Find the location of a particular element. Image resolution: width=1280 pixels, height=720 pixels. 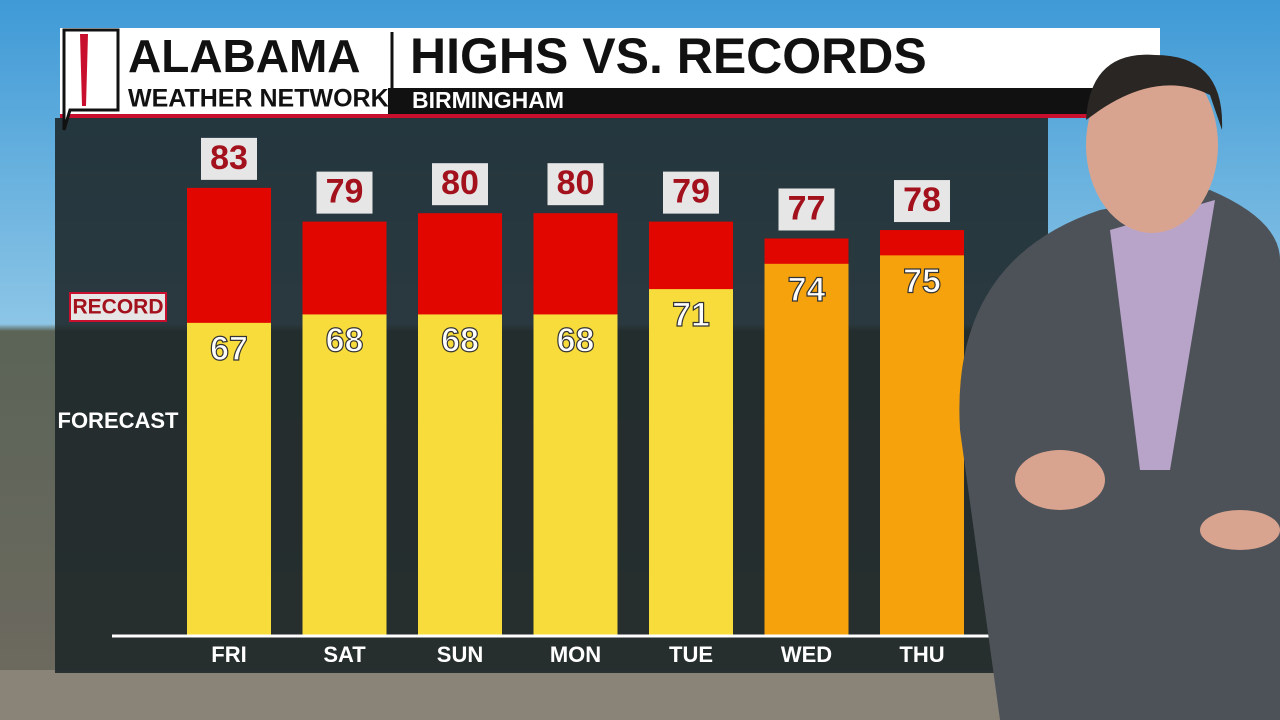

forecast-label: 71 is located at coordinates (691, 315).